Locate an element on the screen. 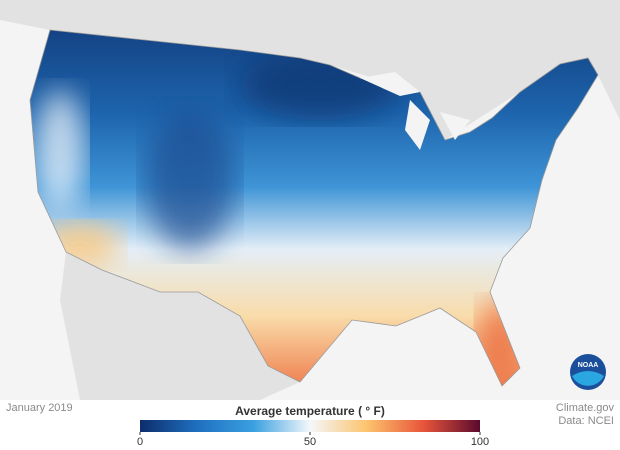 This screenshot has height=450, width=620. west-coast-mild is located at coordinates (60, 150).